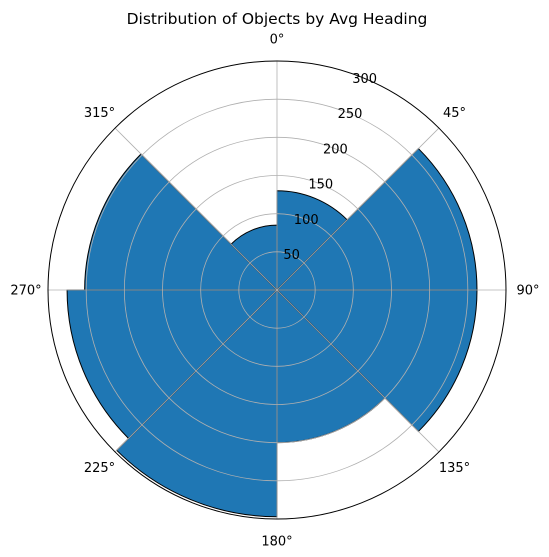  I want to click on angle-tick-label-270: 270°, so click(25, 291).